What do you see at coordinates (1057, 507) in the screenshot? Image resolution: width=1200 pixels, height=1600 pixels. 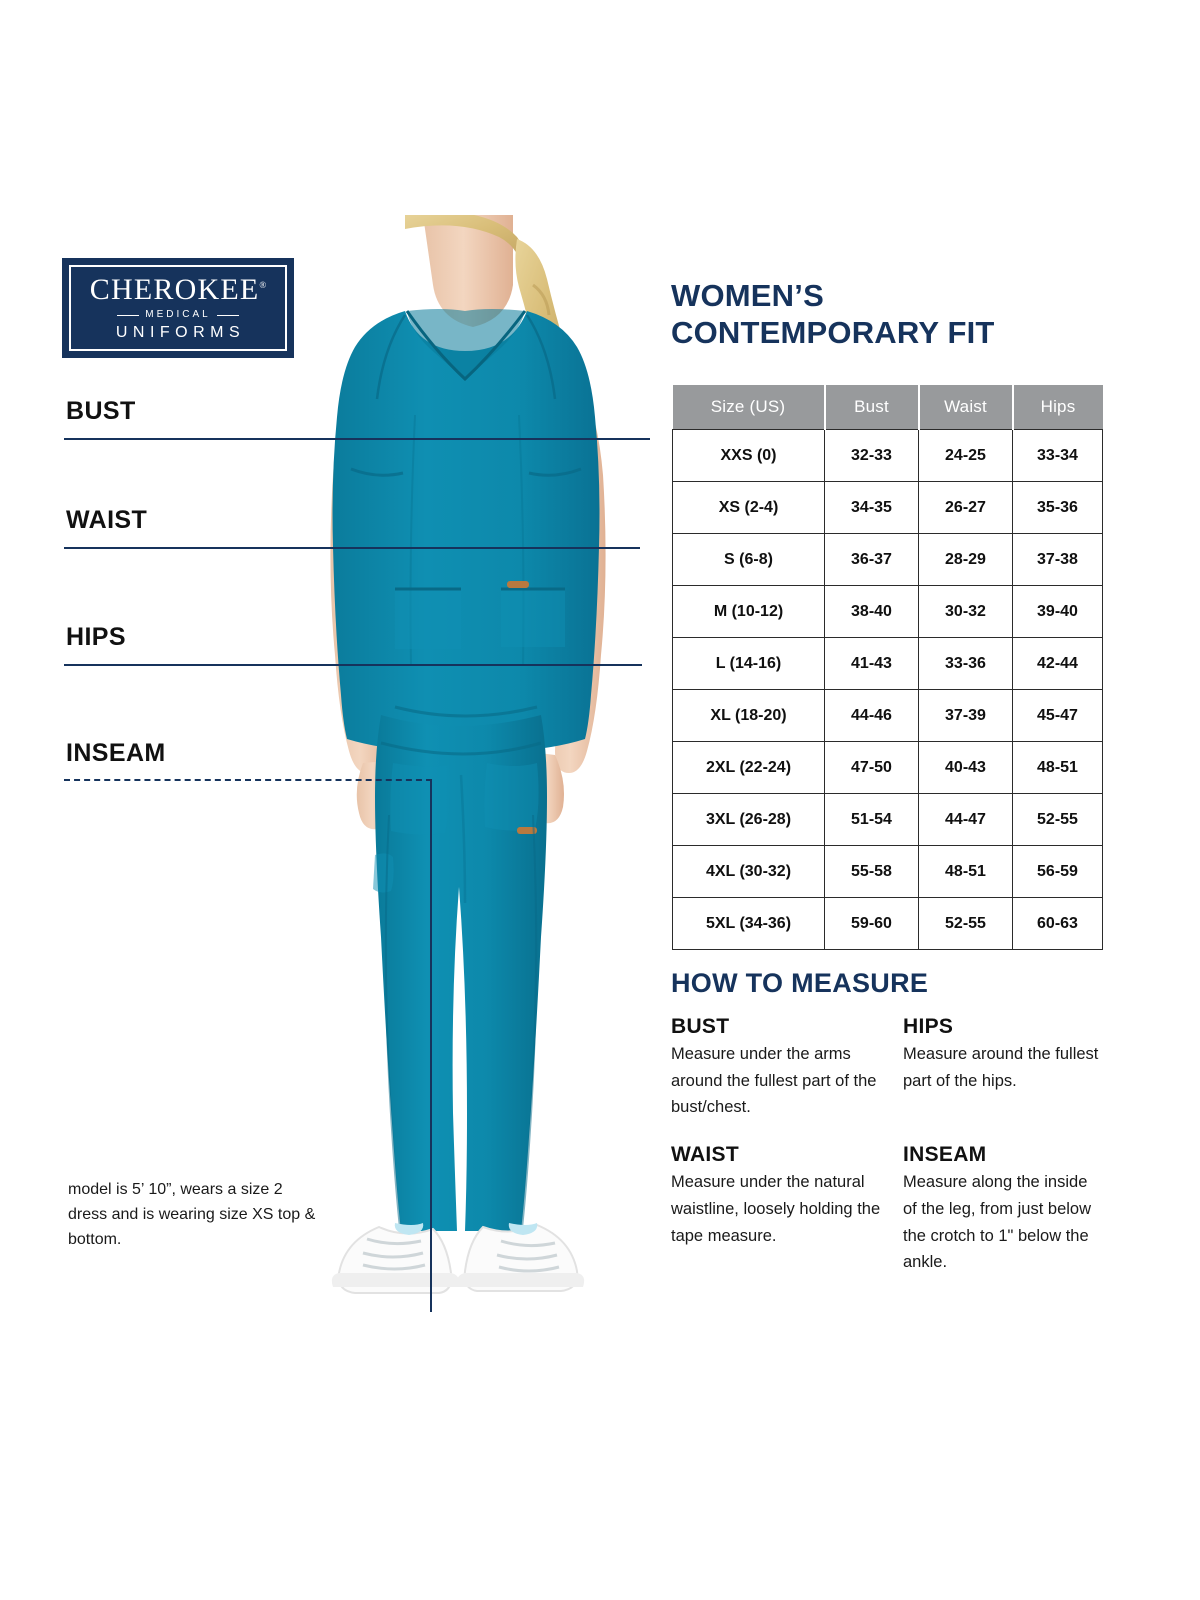 I see `cell-hips: 35-36` at bounding box center [1057, 507].